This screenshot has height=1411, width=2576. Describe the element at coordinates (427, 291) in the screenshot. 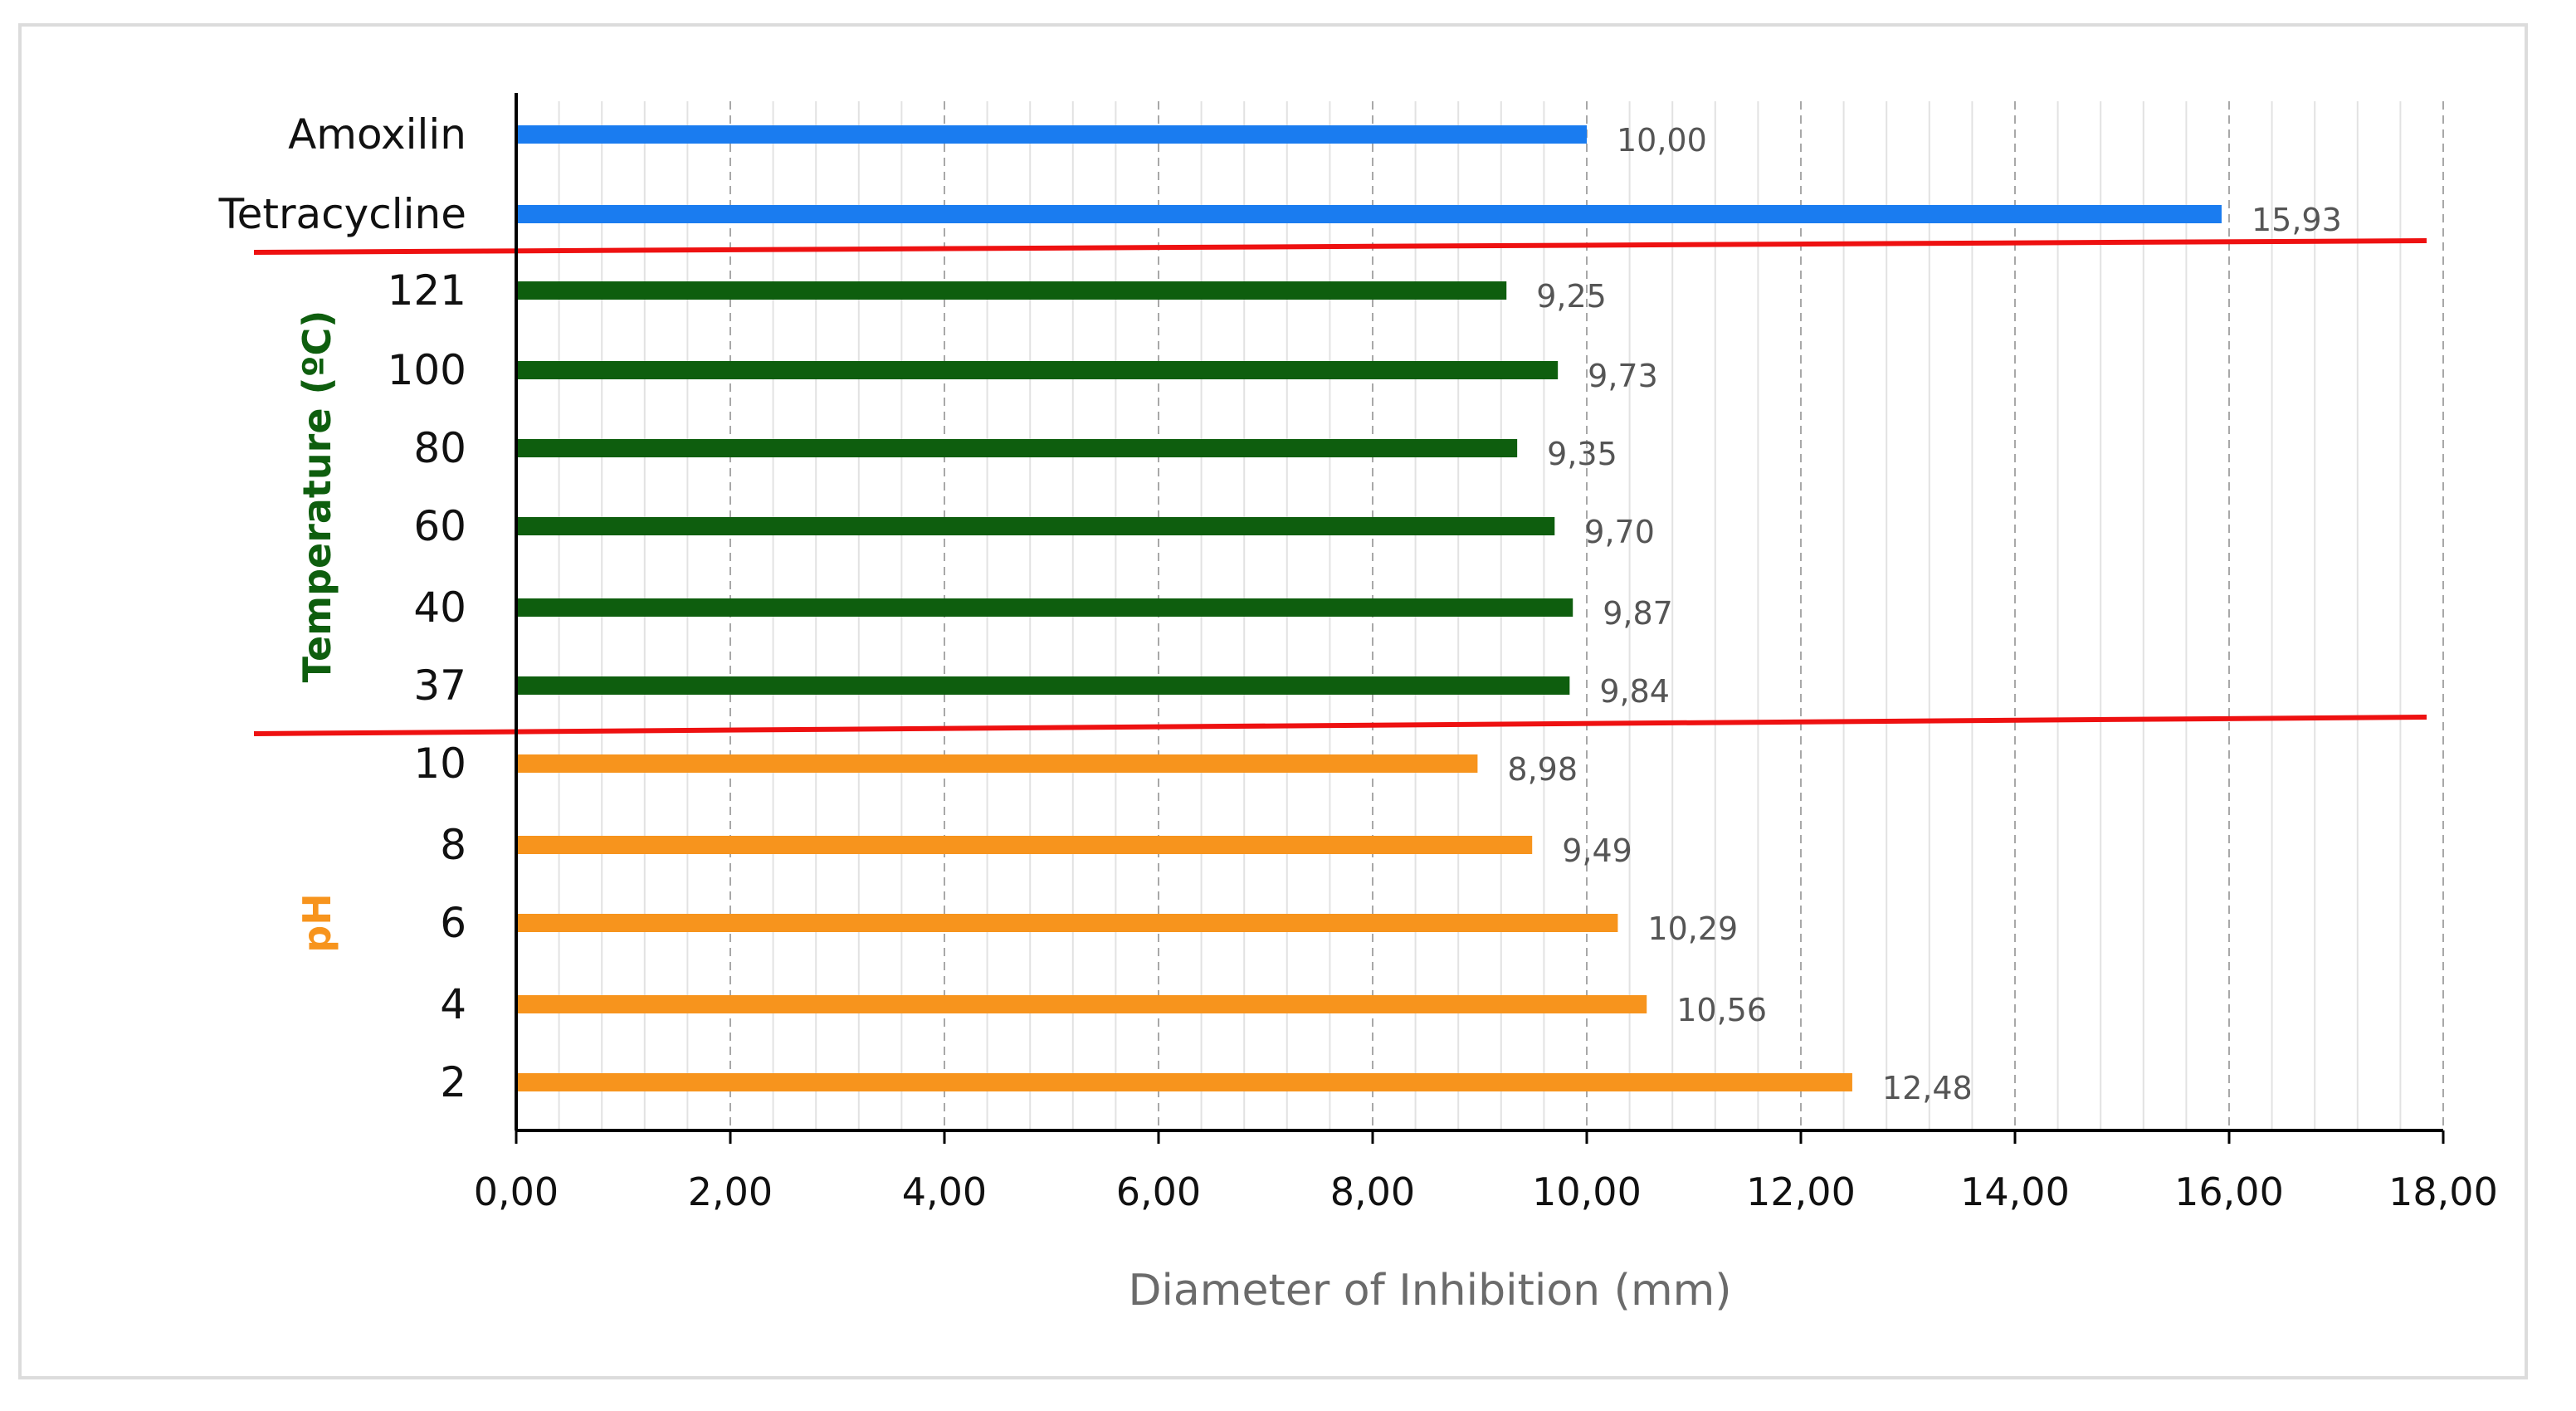

I see `category-label: 121` at that location.